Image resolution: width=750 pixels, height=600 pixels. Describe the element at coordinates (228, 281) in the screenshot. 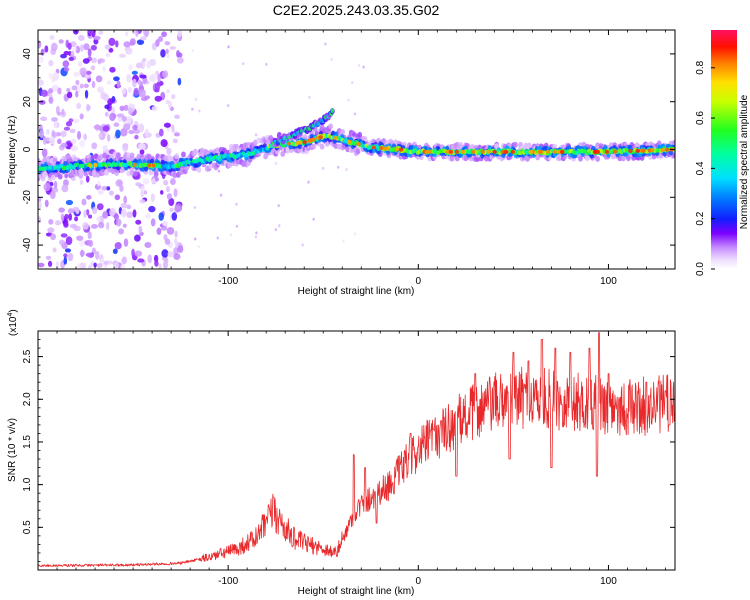

I see `x-tick-label: -100` at that location.